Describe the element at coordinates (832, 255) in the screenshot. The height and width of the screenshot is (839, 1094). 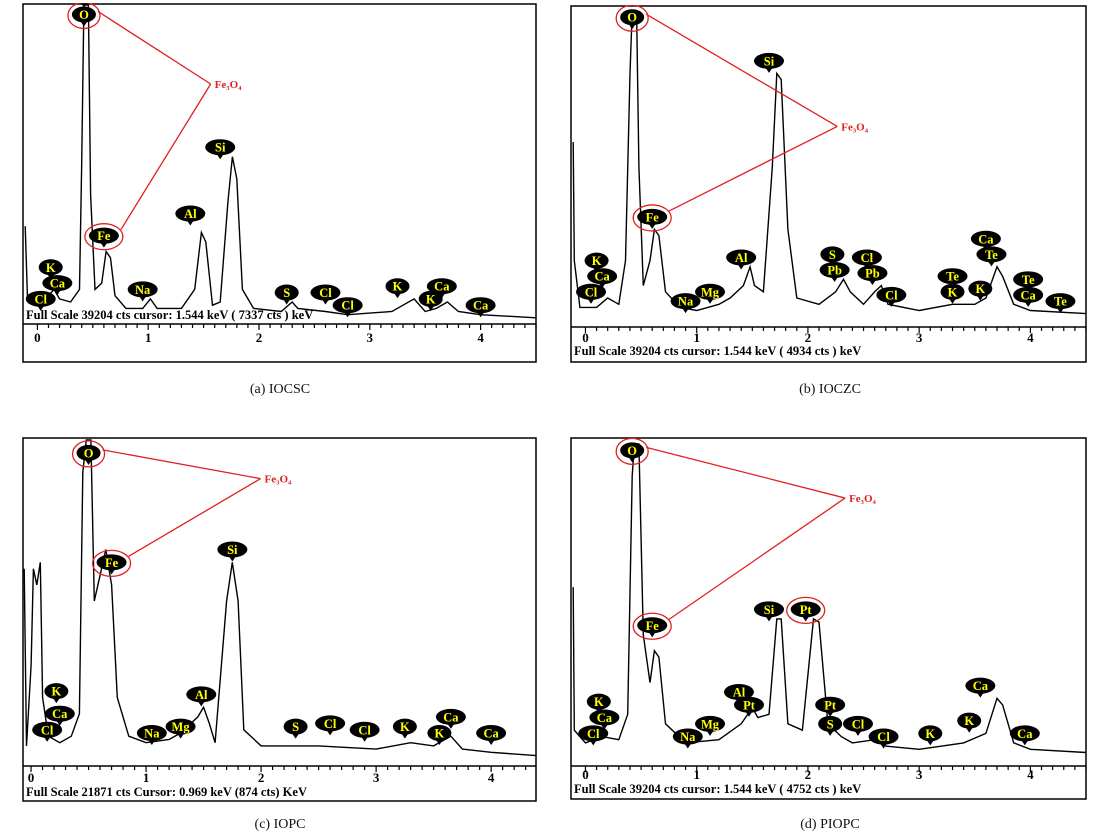
I see `label-text: S` at that location.